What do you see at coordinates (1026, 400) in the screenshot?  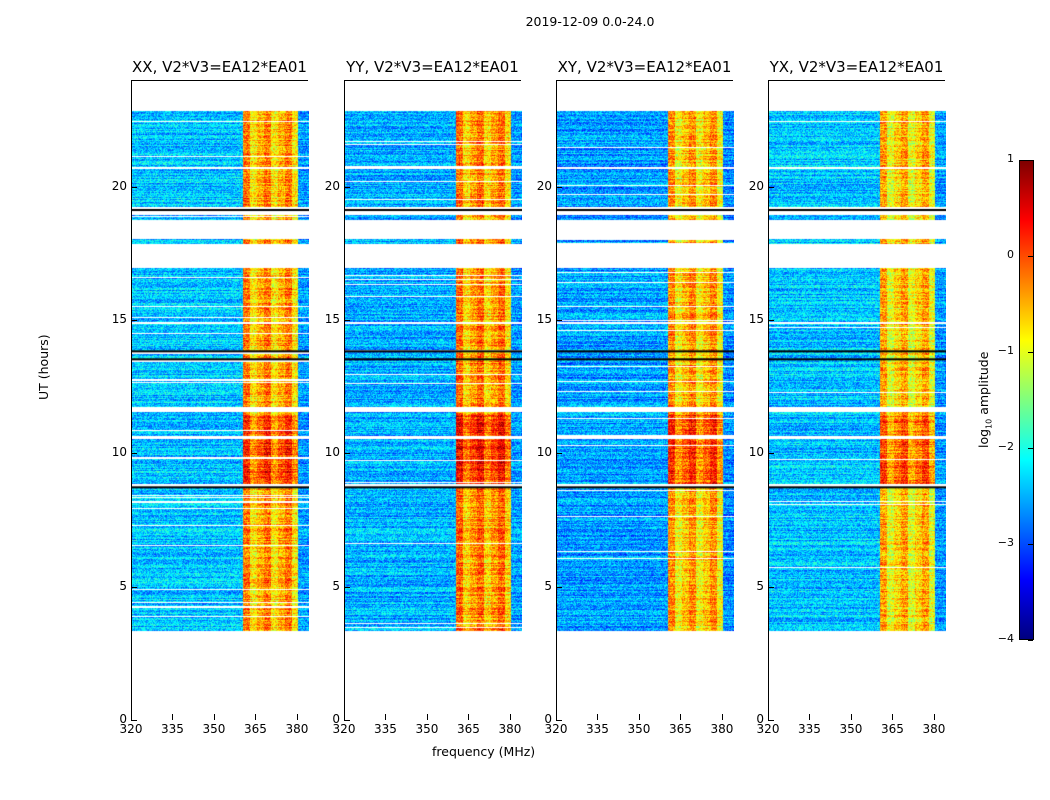 I see `colorbar` at bounding box center [1026, 400].